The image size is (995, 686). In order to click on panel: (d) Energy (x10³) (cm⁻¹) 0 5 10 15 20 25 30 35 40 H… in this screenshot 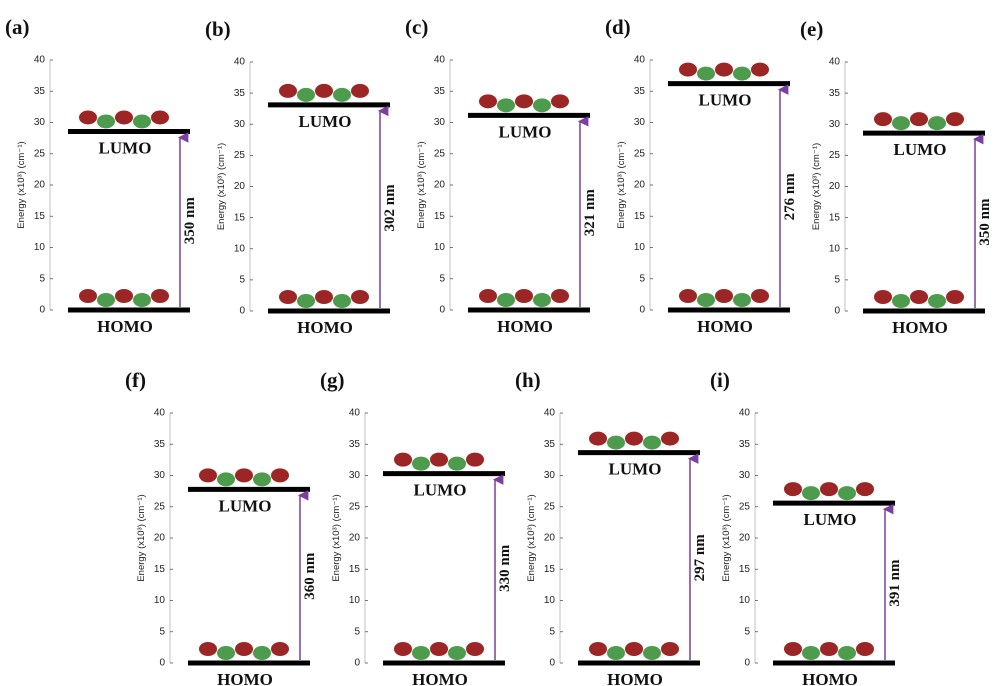, I will do `click(701, 175)`.